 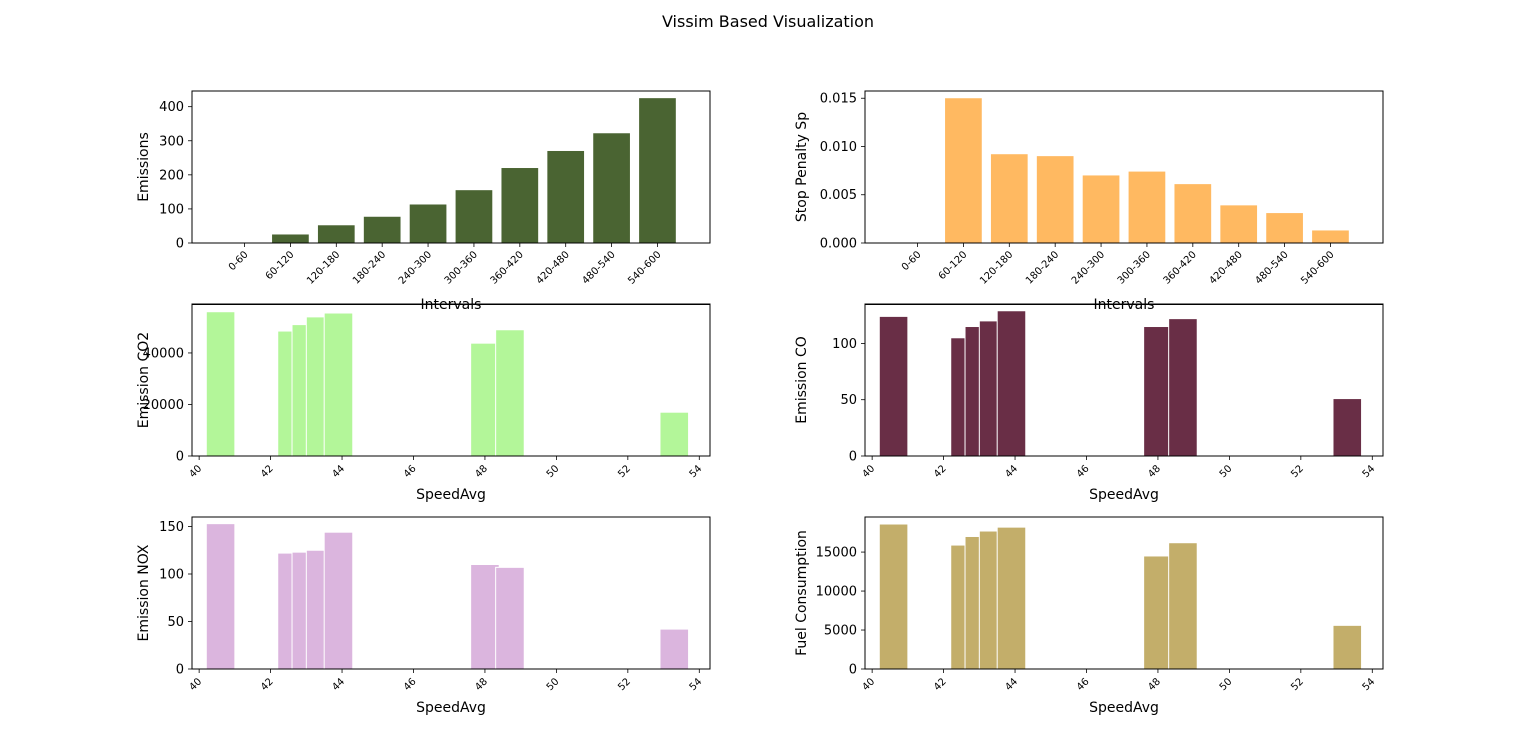 I want to click on y-tick-label: 0.000, so click(x=838, y=244).